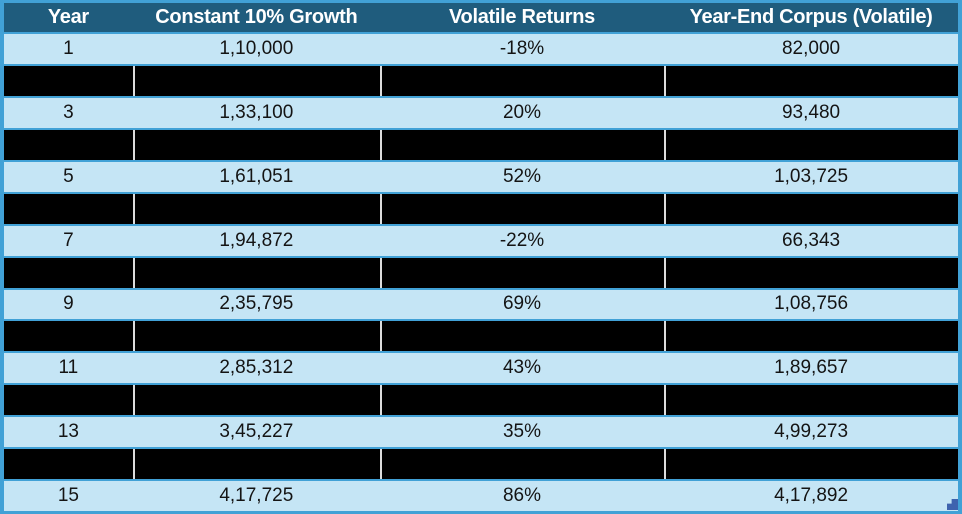 The width and height of the screenshot is (962, 514). I want to click on table-row: 11 2,85,312 43% 1,89,657, so click(481, 368).